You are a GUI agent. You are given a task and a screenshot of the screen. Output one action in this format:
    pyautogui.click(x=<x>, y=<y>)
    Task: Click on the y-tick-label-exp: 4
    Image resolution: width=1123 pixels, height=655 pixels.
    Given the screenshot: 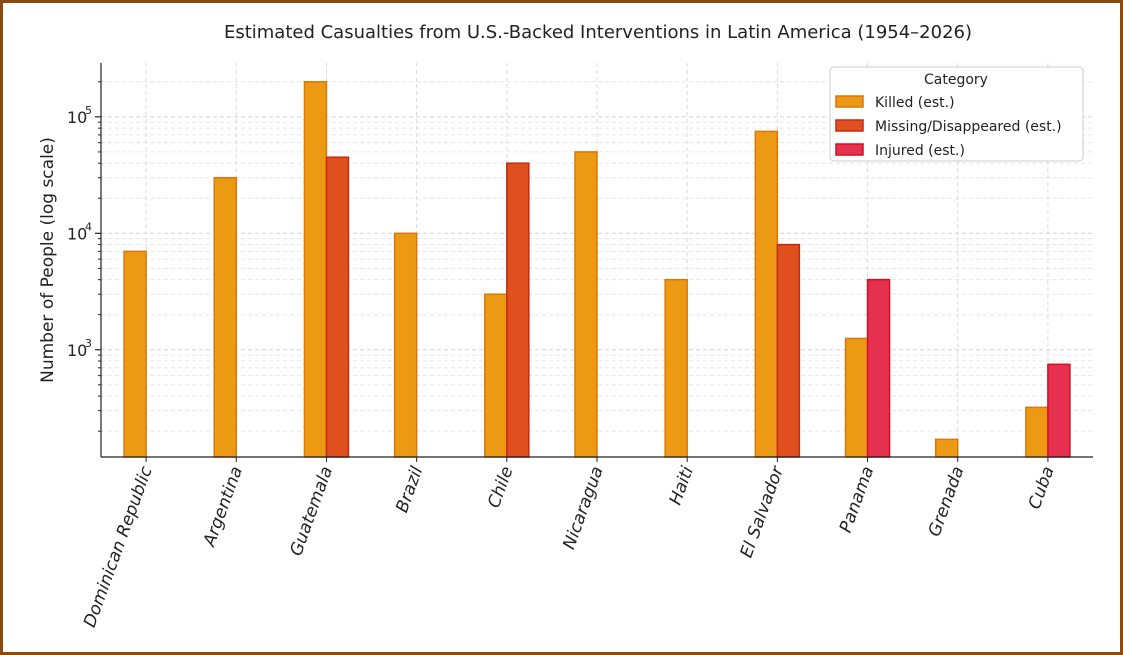 What is the action you would take?
    pyautogui.click(x=88, y=226)
    